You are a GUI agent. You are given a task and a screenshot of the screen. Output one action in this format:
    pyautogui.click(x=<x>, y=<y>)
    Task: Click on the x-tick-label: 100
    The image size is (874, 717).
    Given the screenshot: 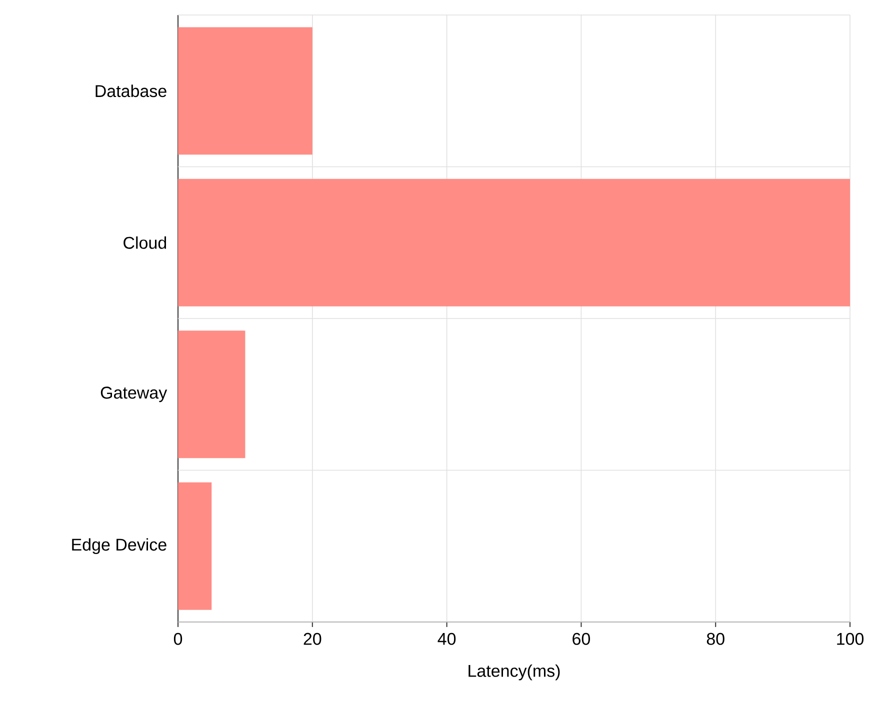 What is the action you would take?
    pyautogui.click(x=850, y=638)
    